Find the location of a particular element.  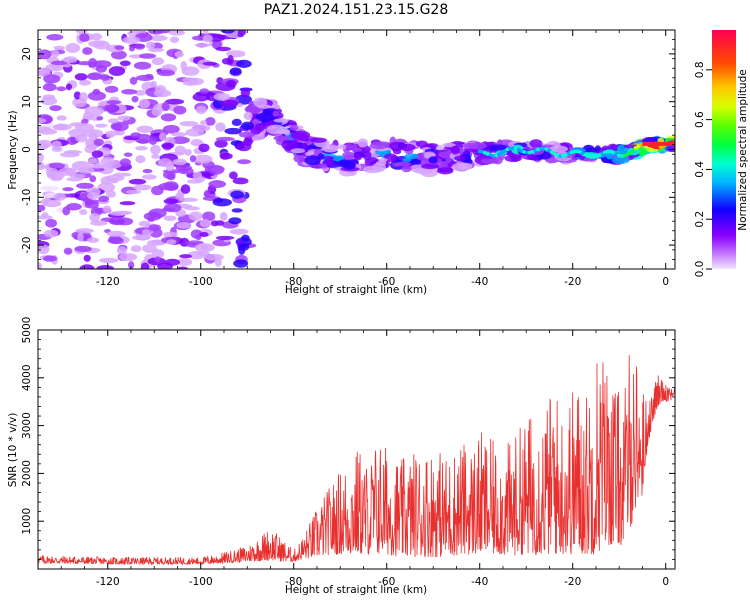

y-tick-label: 2000 is located at coordinates (27, 473).